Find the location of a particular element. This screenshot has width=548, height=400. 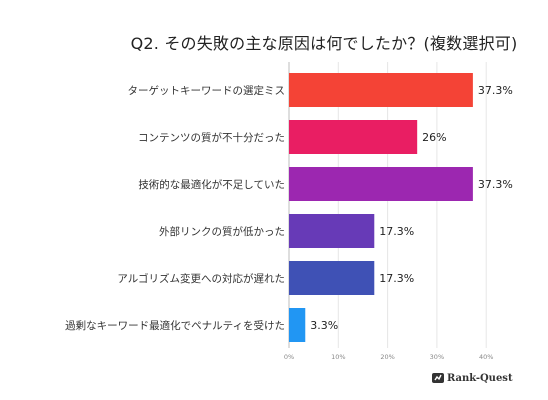

brand-name: Rank-Quest is located at coordinates (480, 378).